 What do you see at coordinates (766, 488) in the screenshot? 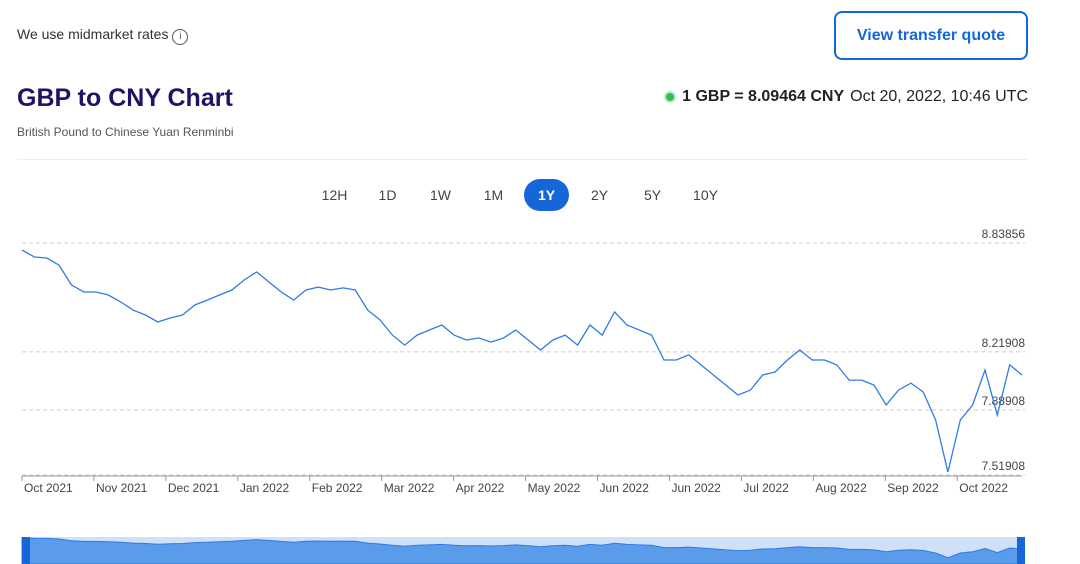
I see `x-tick-label: Jul 2022` at bounding box center [766, 488].